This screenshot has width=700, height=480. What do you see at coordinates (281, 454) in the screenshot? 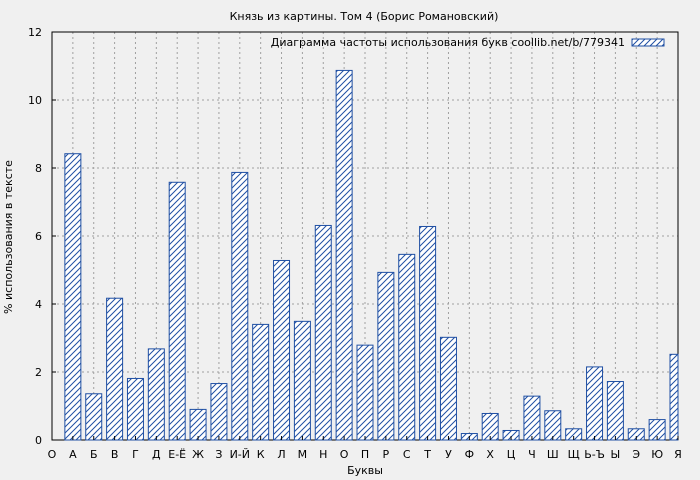
I see `x-tick-label: Л` at bounding box center [281, 454].